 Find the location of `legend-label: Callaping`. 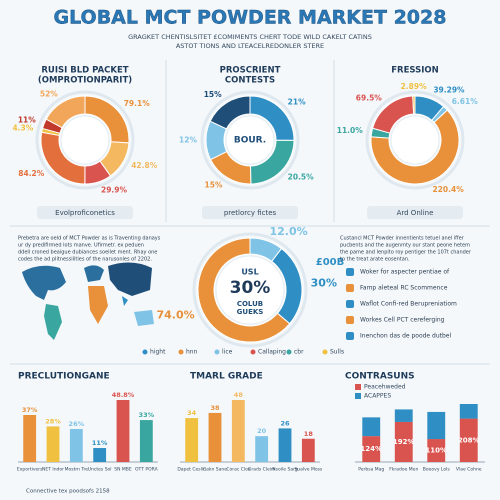

legend-label: Callaping is located at coordinates (272, 352).